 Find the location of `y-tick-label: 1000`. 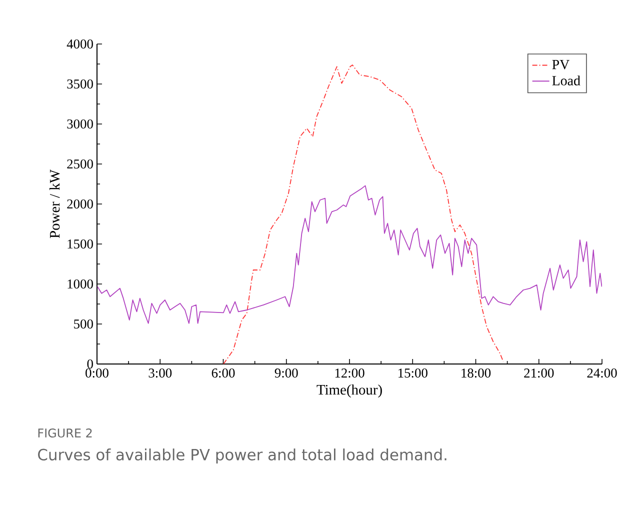

y-tick-label: 1000 is located at coordinates (80, 284).